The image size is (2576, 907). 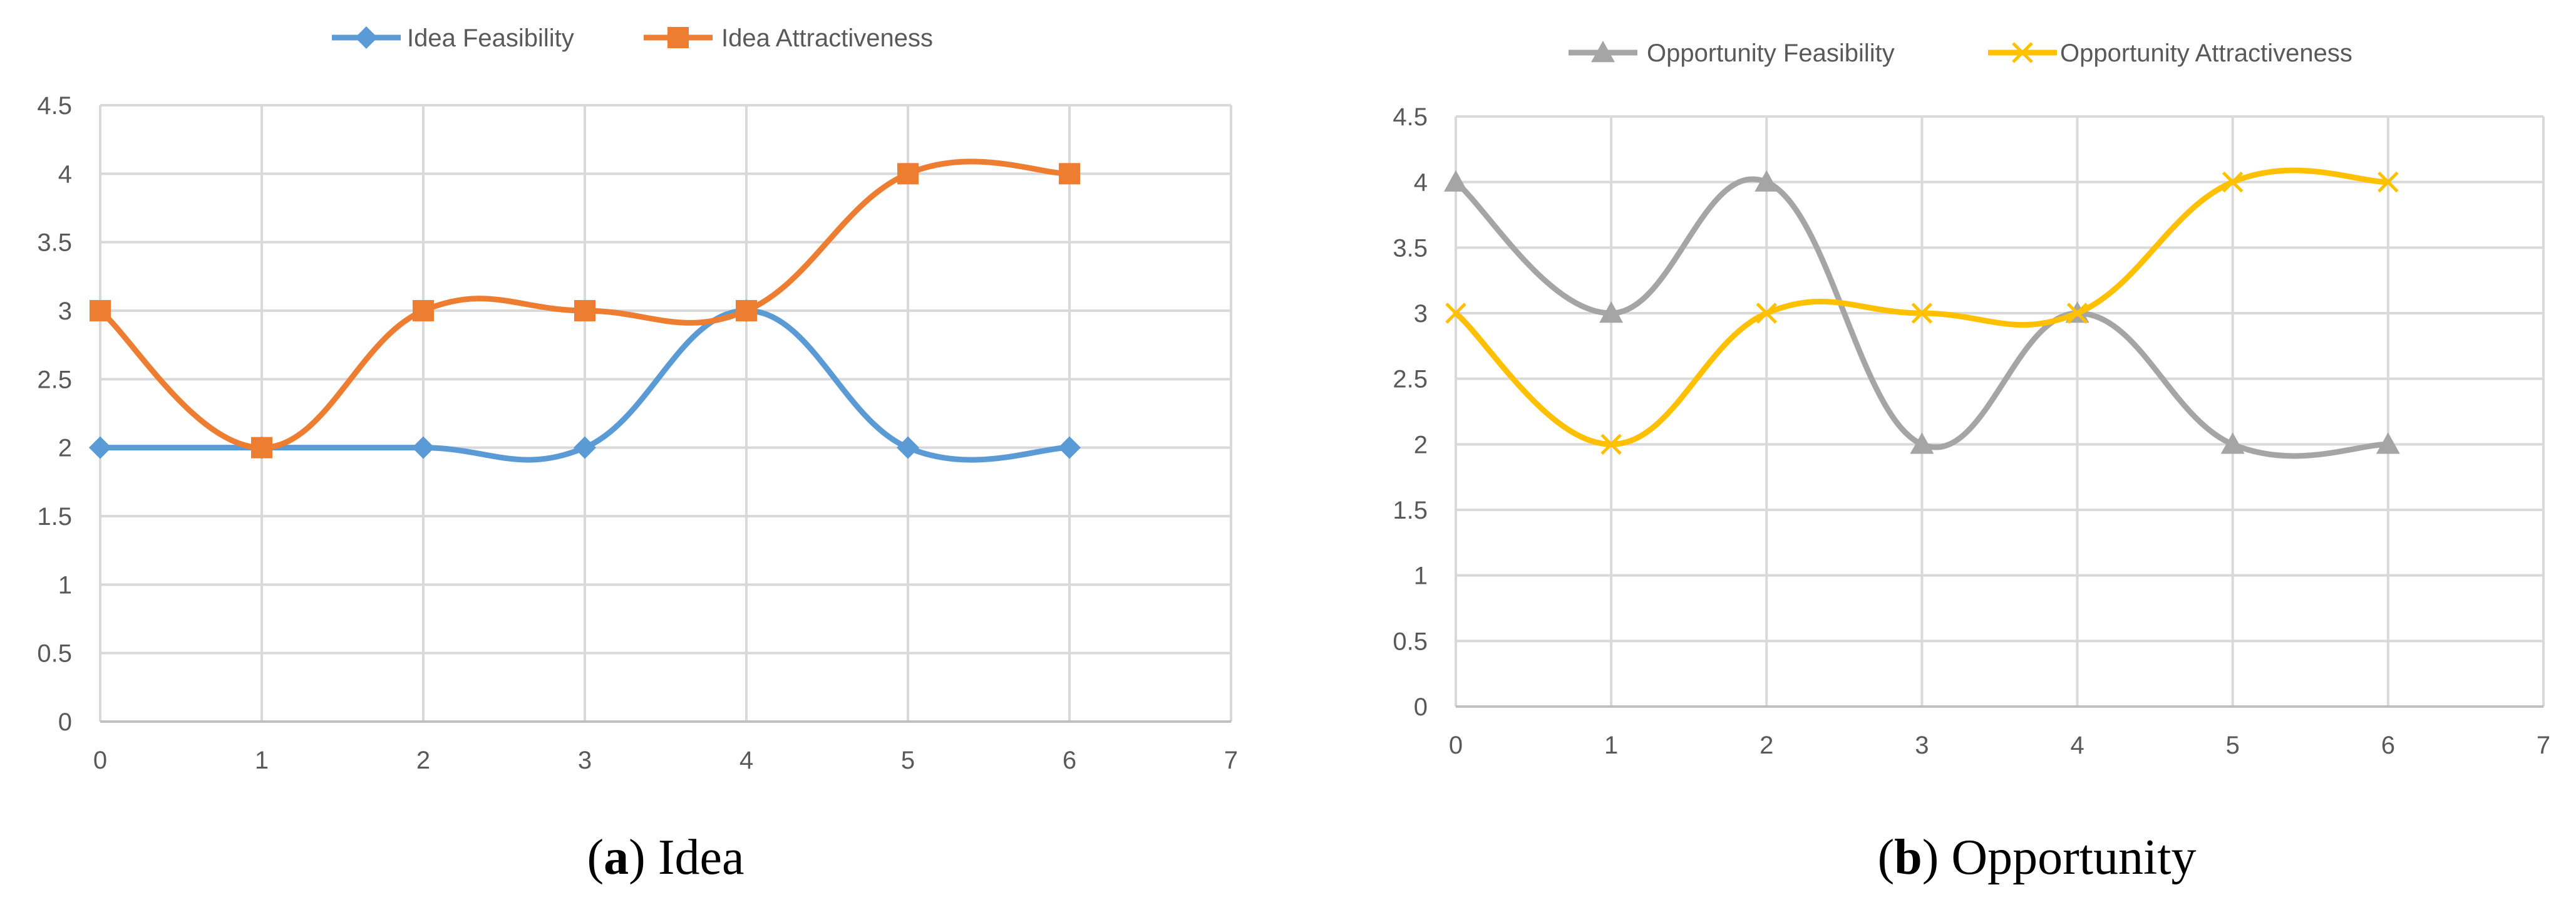 I want to click on series-idea-attractiveness, so click(x=585, y=308).